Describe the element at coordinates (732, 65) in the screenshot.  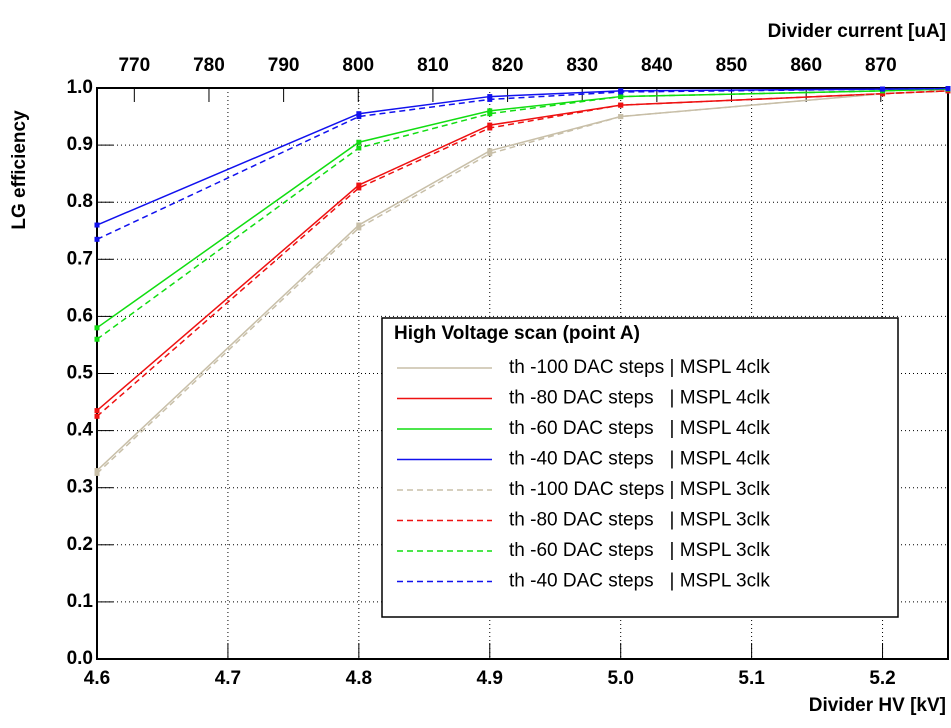
I see `x2-tick-label: 850` at that location.